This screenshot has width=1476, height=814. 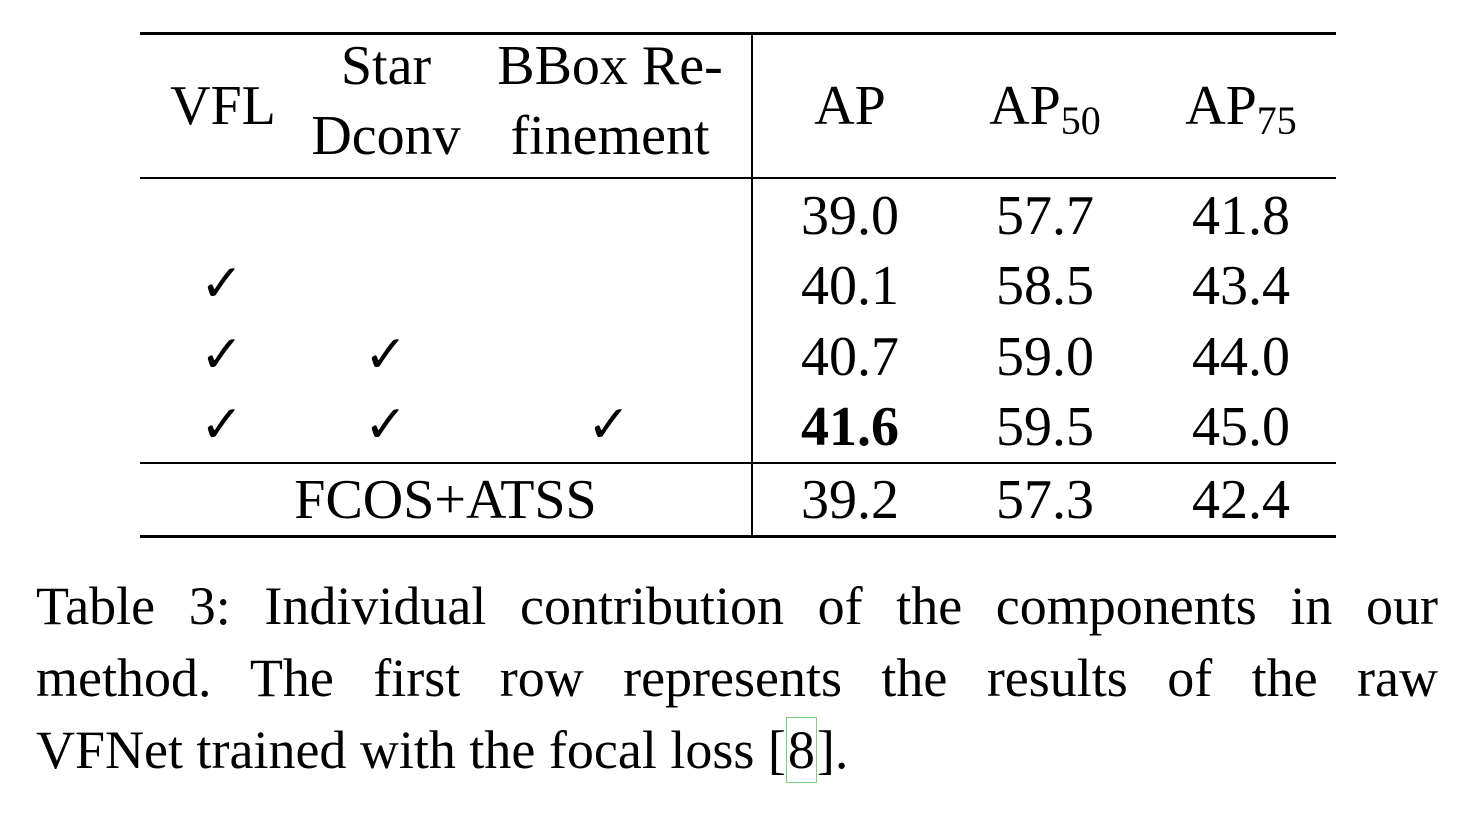 I want to click on table-baseline-rule, so click(x=738, y=463).